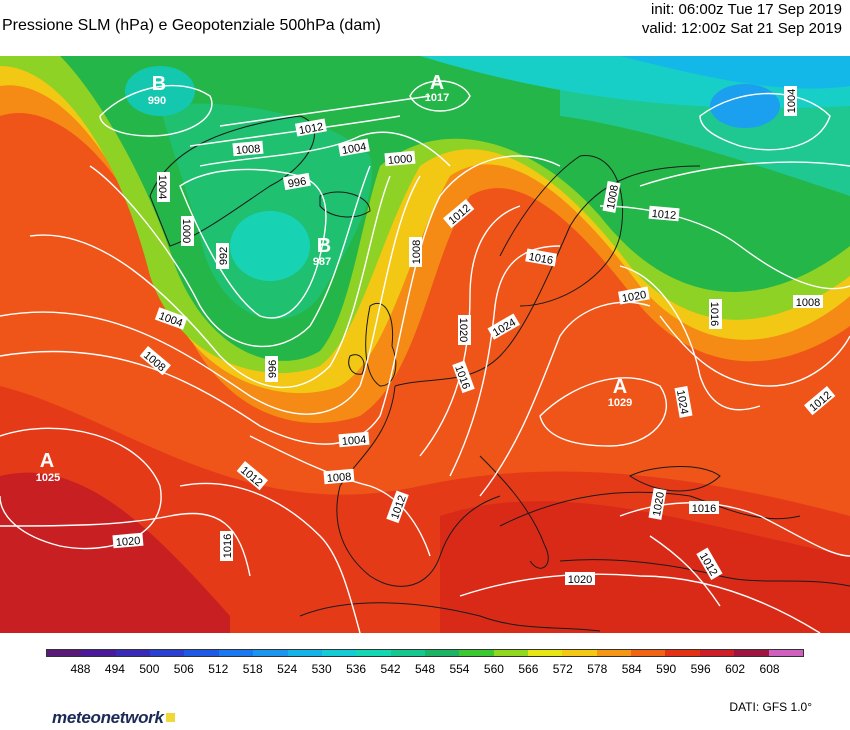 The width and height of the screenshot is (850, 730). I want to click on colorbar-tick-label: 536, so click(356, 669).